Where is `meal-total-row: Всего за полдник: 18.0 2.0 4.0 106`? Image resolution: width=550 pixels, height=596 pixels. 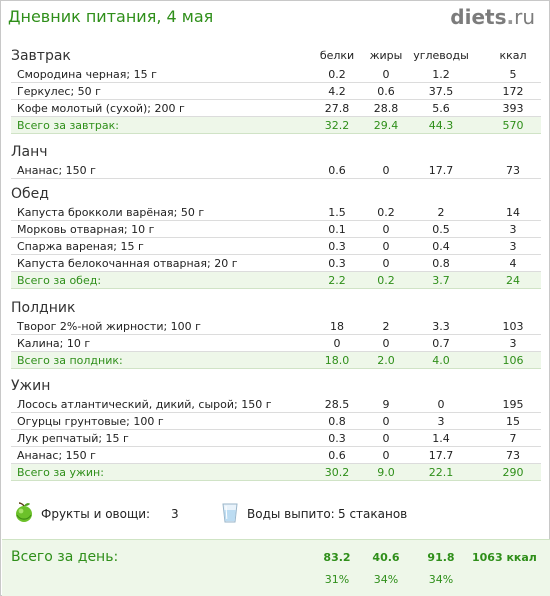 meal-total-row: Всего за полдник: 18.0 2.0 4.0 106 is located at coordinates (276, 360).